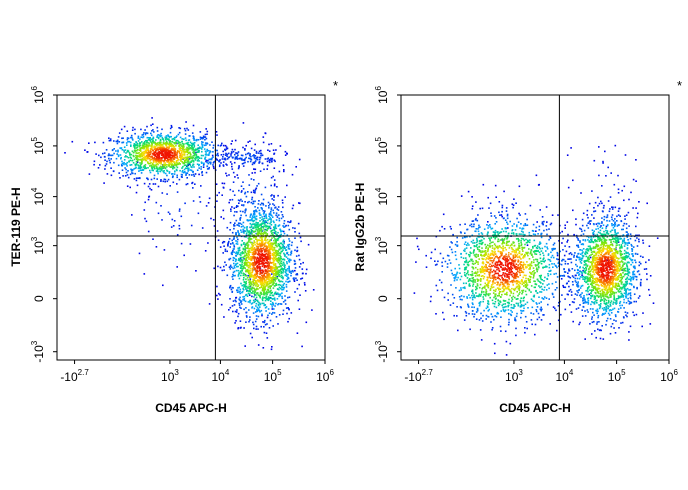 Image resolution: width=688 pixels, height=490 pixels. Describe the element at coordinates (38, 145) in the screenshot. I see `y-tick-label: 105` at that location.